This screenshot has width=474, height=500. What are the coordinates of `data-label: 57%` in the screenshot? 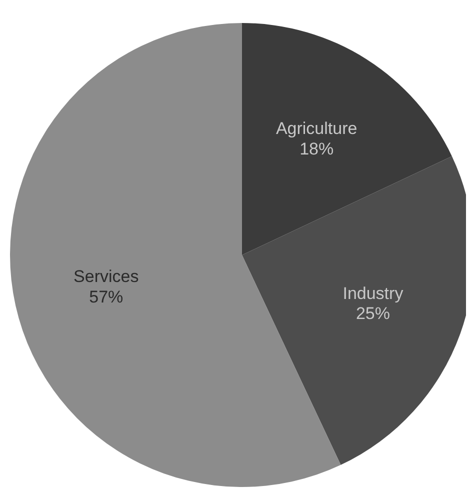 It's located at (106, 296).